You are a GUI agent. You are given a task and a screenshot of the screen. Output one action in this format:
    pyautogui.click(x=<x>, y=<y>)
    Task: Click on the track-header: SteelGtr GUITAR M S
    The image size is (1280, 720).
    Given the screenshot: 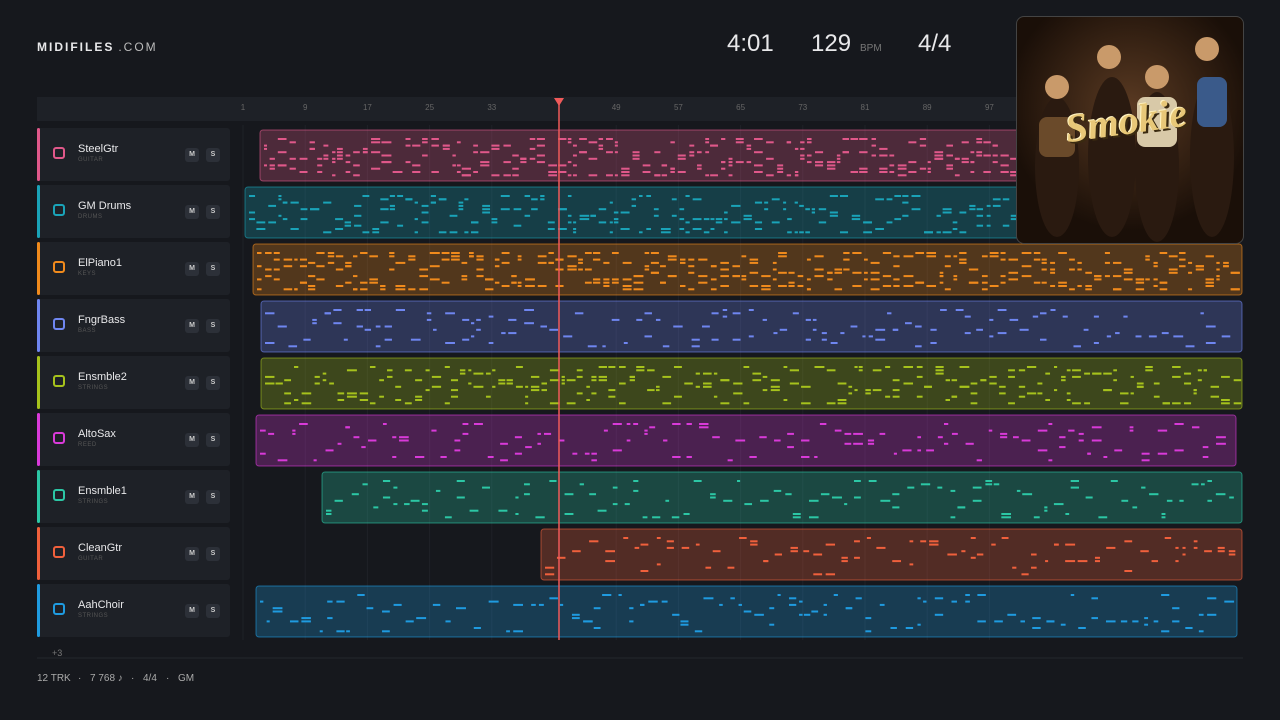 What is the action you would take?
    pyautogui.click(x=133, y=154)
    